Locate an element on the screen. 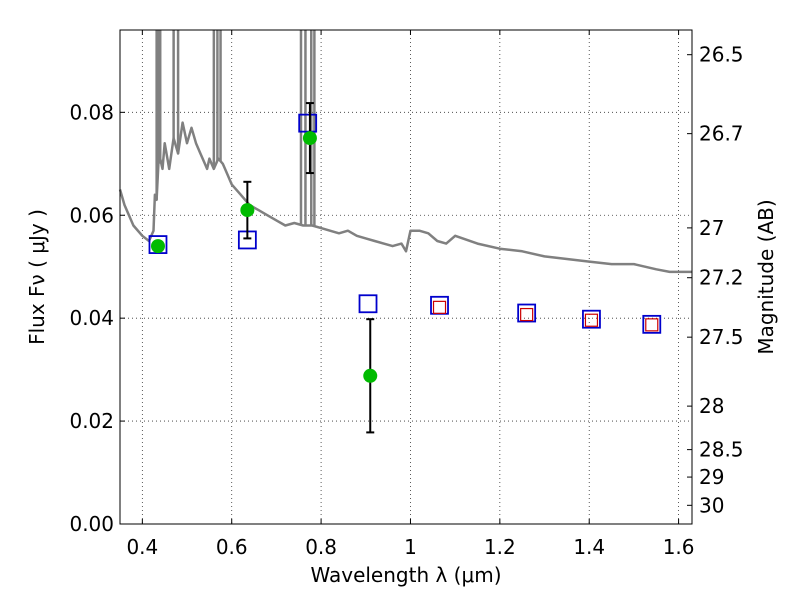 This screenshot has width=800, height=600. x-tick-label: 0.8 is located at coordinates (321, 547).